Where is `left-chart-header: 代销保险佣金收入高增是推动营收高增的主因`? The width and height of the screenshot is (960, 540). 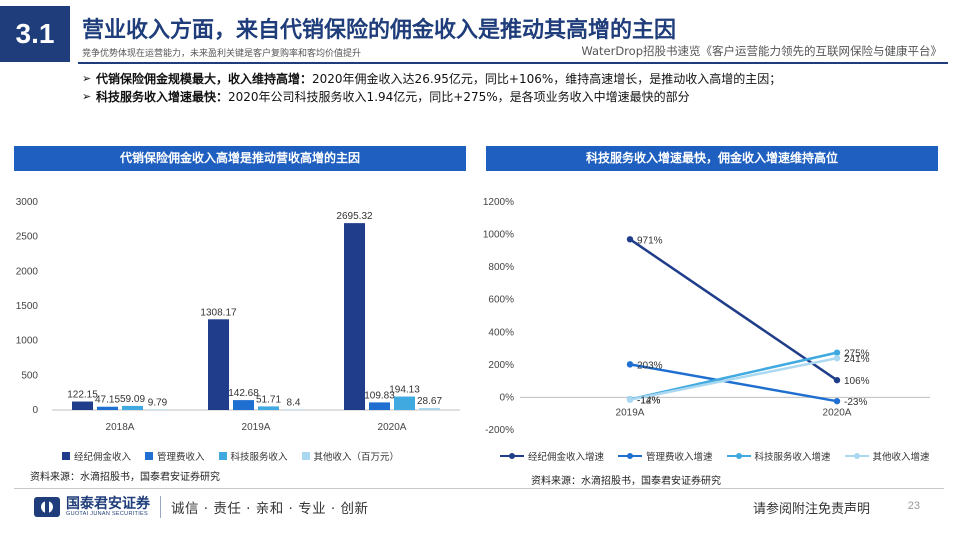
left-chart-header: 代销保险佣金收入高增是推动营收高增的主因 is located at coordinates (240, 158).